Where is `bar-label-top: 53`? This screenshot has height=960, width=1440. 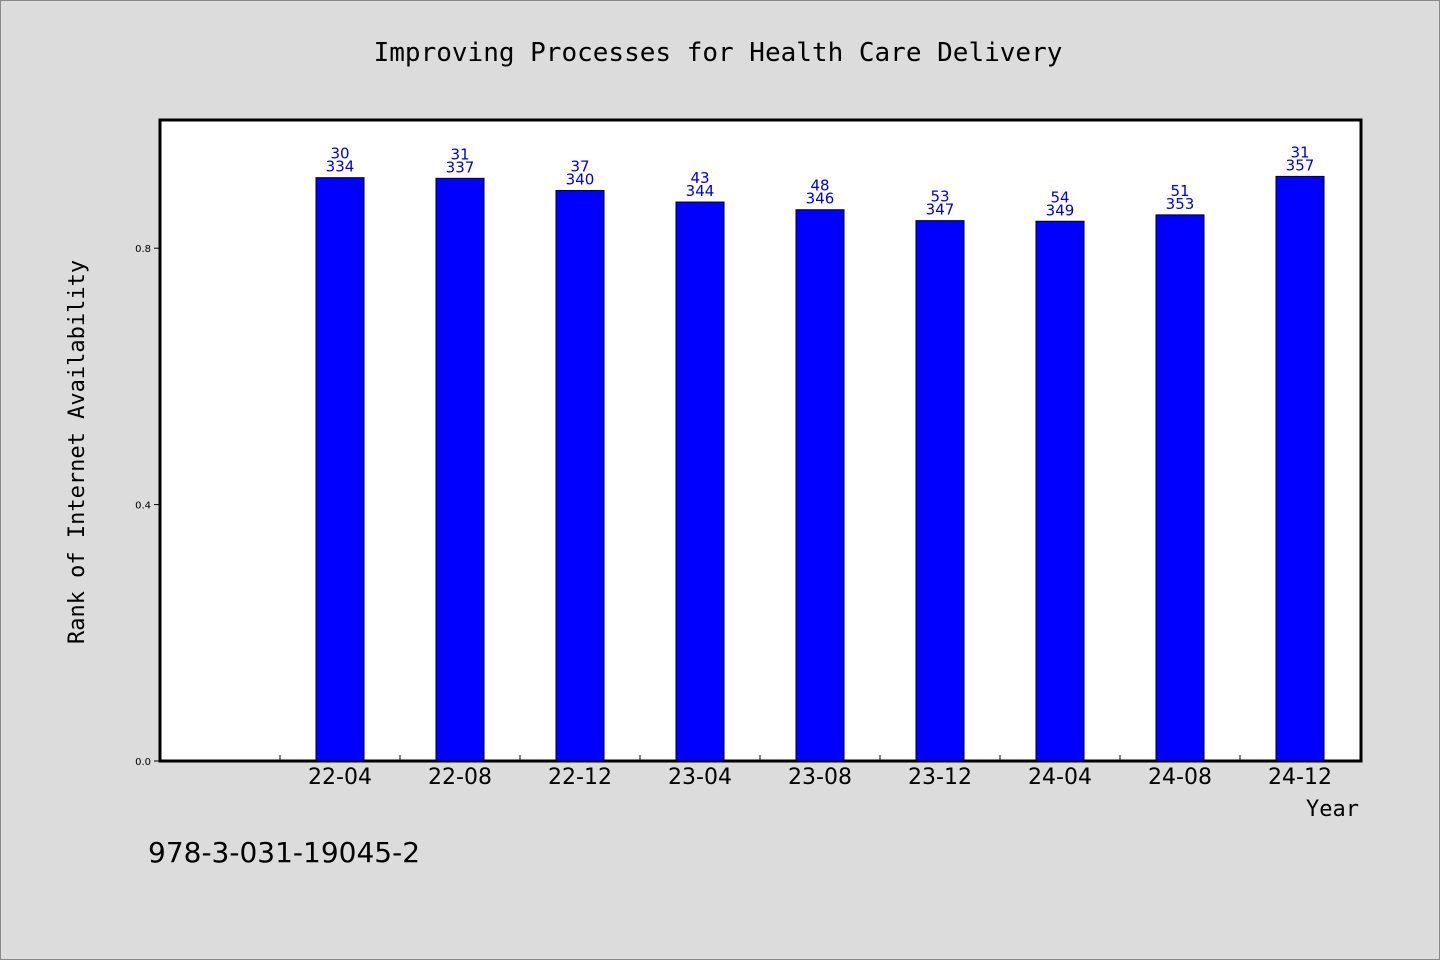
bar-label-top: 53 is located at coordinates (939, 197).